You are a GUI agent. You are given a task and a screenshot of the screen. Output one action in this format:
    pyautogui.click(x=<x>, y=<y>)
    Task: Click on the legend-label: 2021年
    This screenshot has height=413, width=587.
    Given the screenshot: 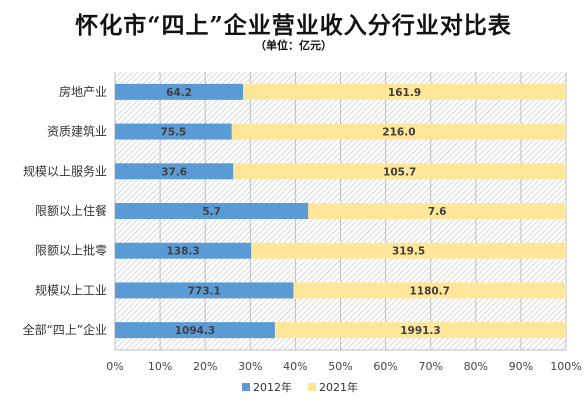 What is the action you would take?
    pyautogui.click(x=338, y=387)
    